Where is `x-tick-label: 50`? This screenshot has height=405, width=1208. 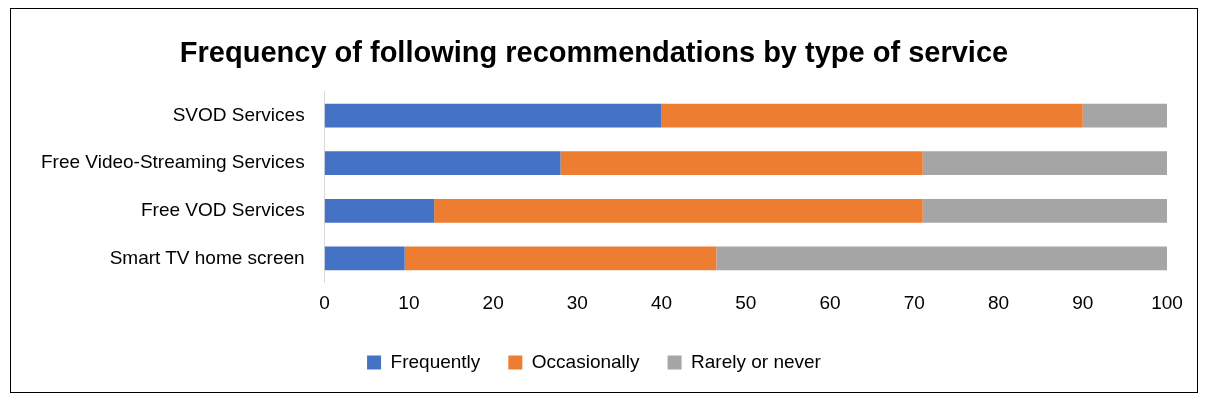 x-tick-label: 50 is located at coordinates (746, 302).